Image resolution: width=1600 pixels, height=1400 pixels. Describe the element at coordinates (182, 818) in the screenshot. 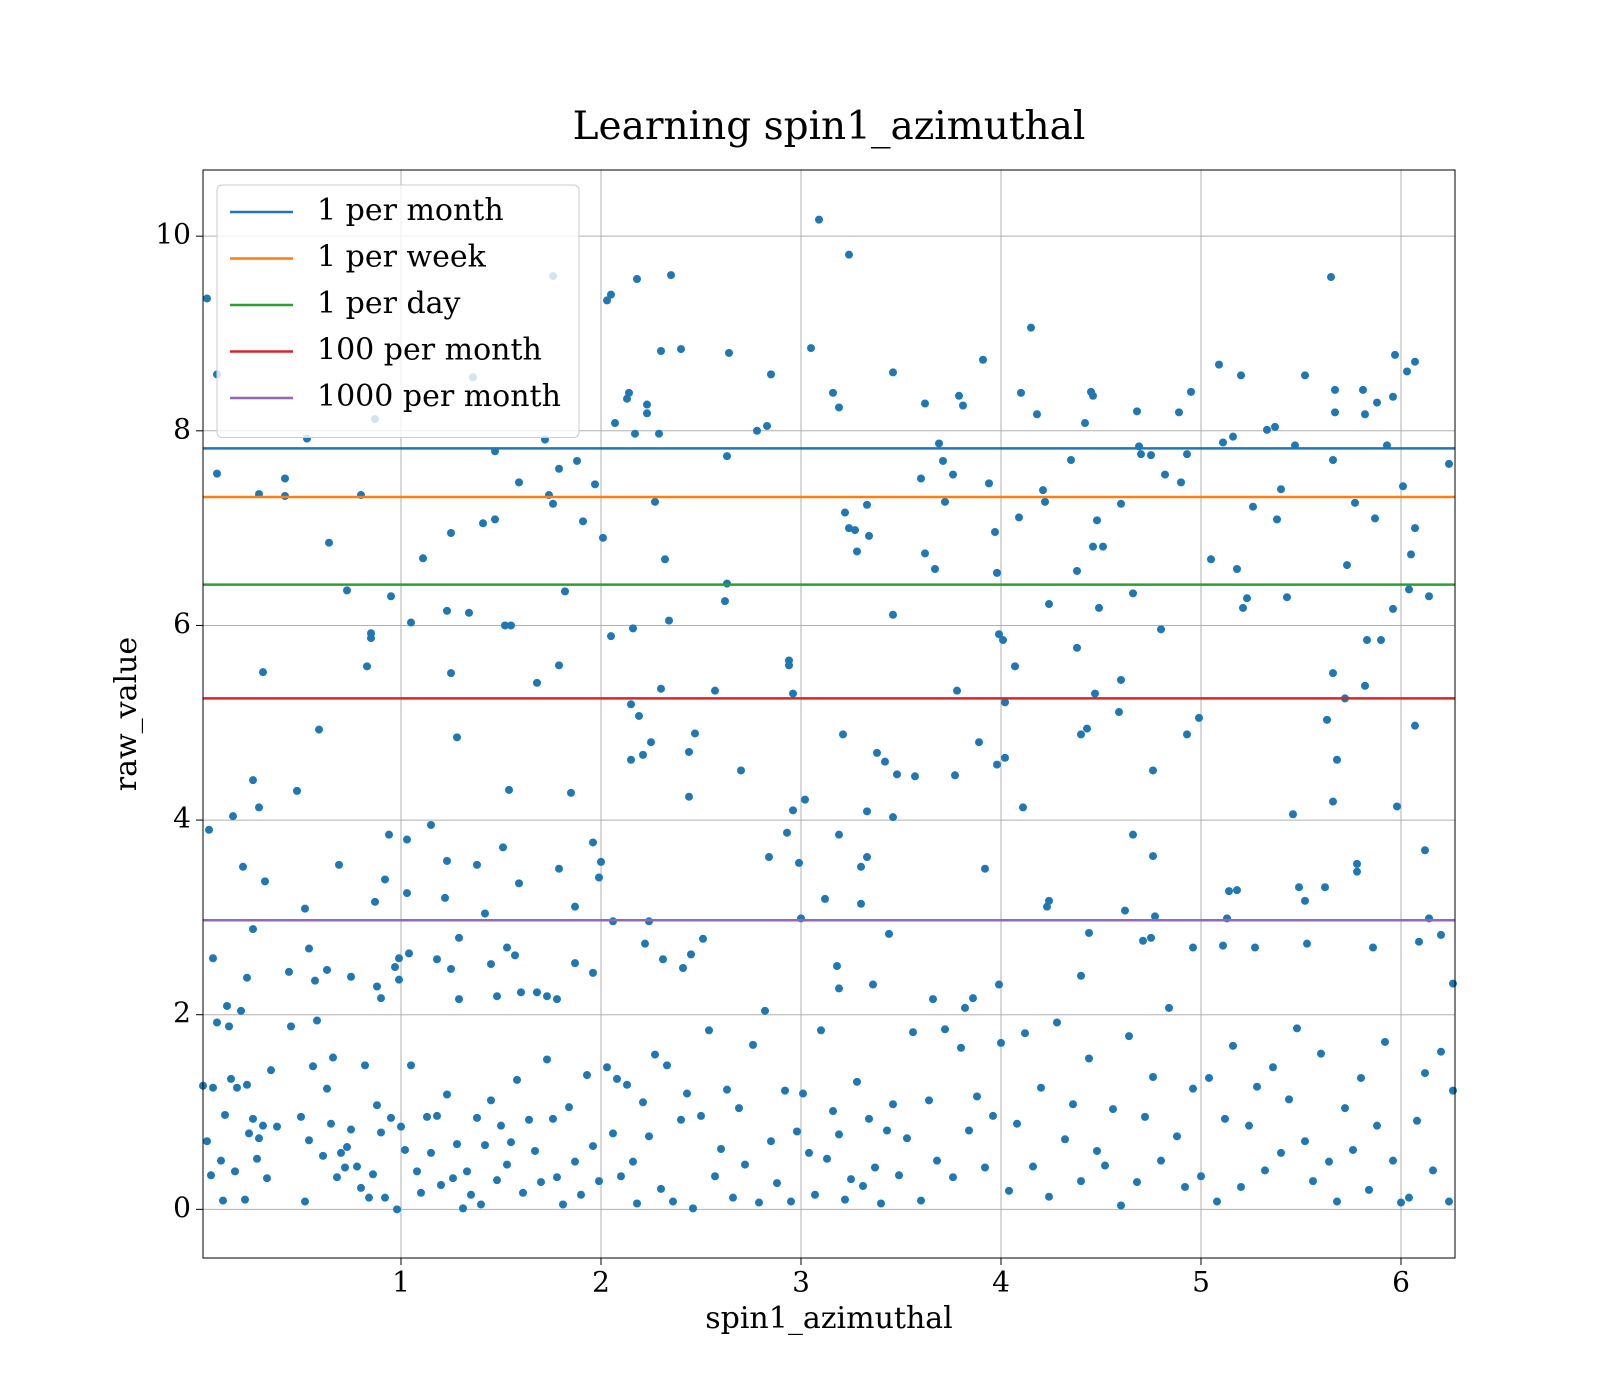

I see `y-tick-label: 4` at that location.